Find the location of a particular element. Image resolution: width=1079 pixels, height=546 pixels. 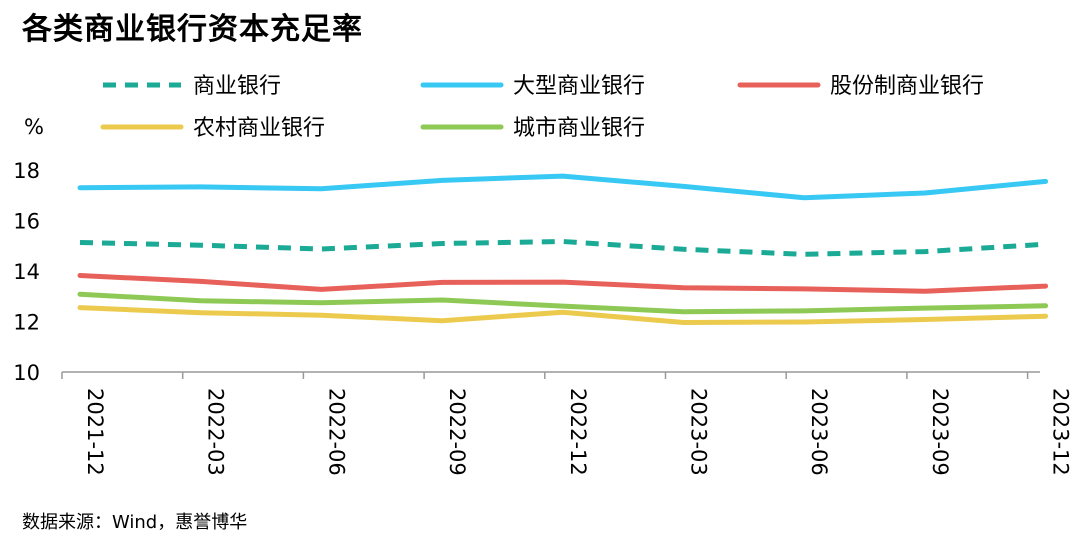

source-note: 数据来源：Wind，惠誉博华 is located at coordinates (135, 522).